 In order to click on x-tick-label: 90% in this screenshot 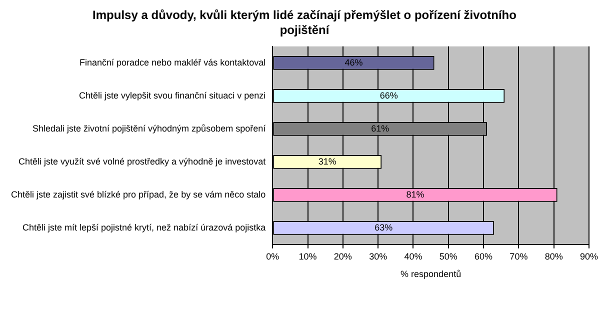, I will do `click(589, 256)`.